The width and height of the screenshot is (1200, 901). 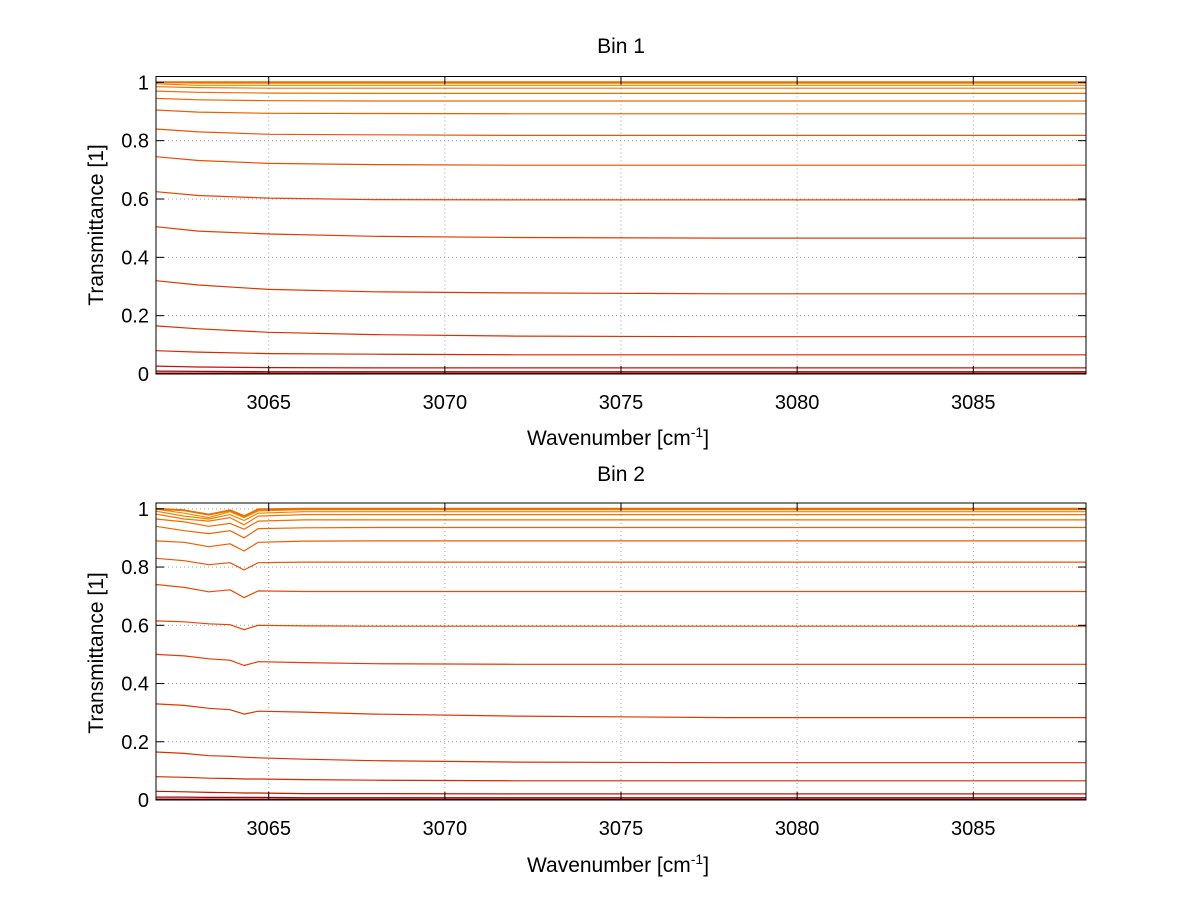 I want to click on chart-title: Bin 1, so click(x=621, y=46).